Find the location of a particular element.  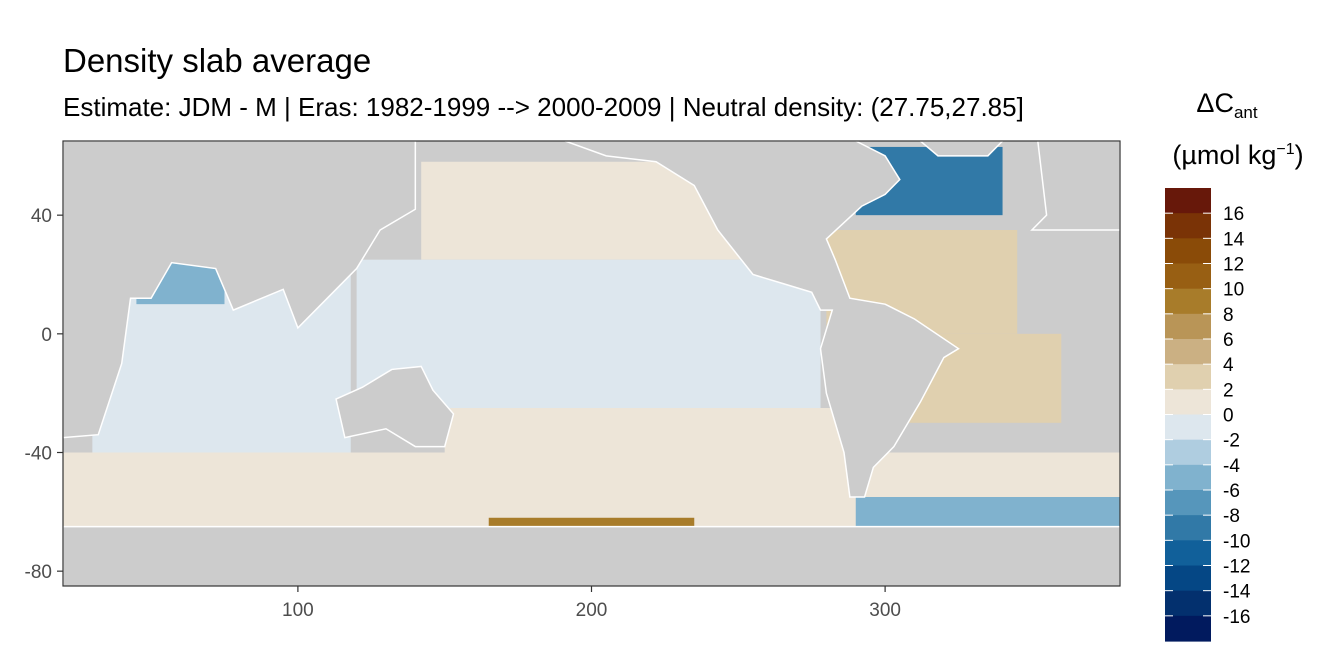

y-axis: 40 0 -40 -80 is located at coordinates (44, 394).